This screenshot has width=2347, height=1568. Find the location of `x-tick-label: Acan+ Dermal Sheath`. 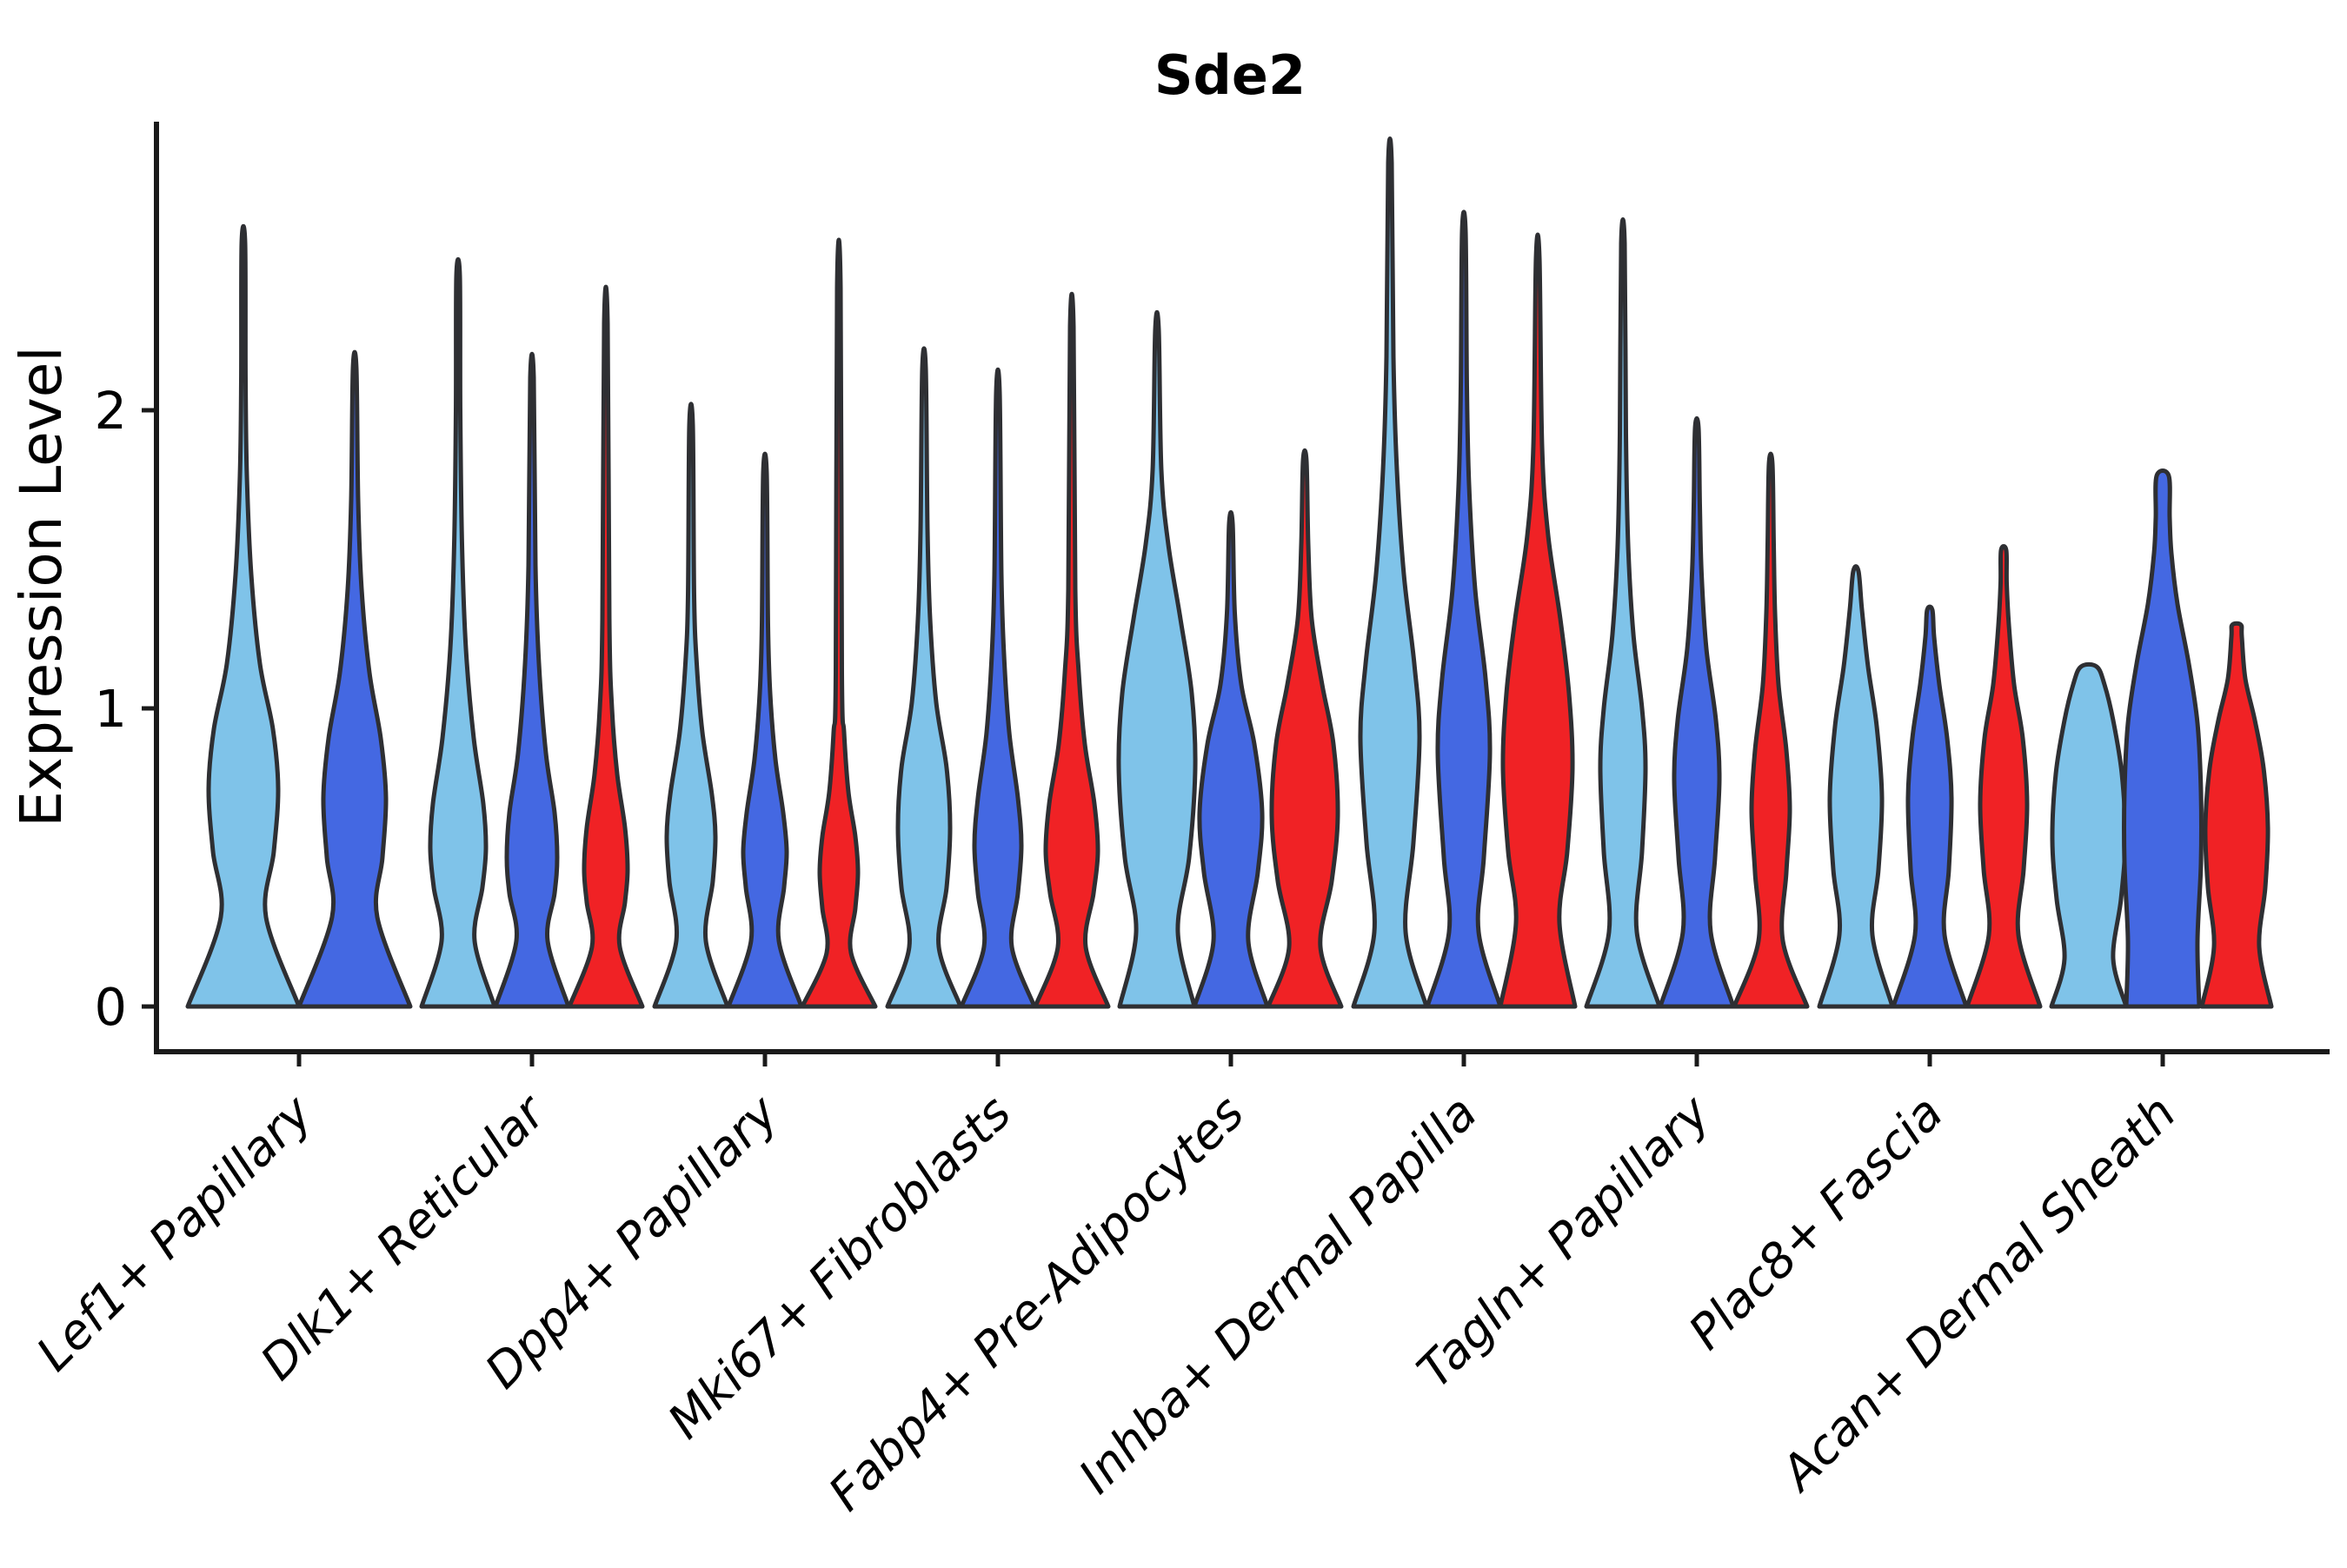

x-tick-label: Acan+ Dermal Sheath is located at coordinates (1978, 1294).